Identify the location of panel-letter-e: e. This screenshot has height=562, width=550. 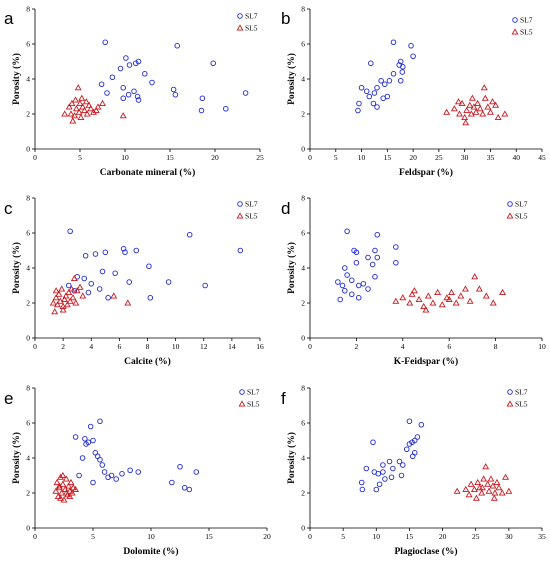
(8, 398).